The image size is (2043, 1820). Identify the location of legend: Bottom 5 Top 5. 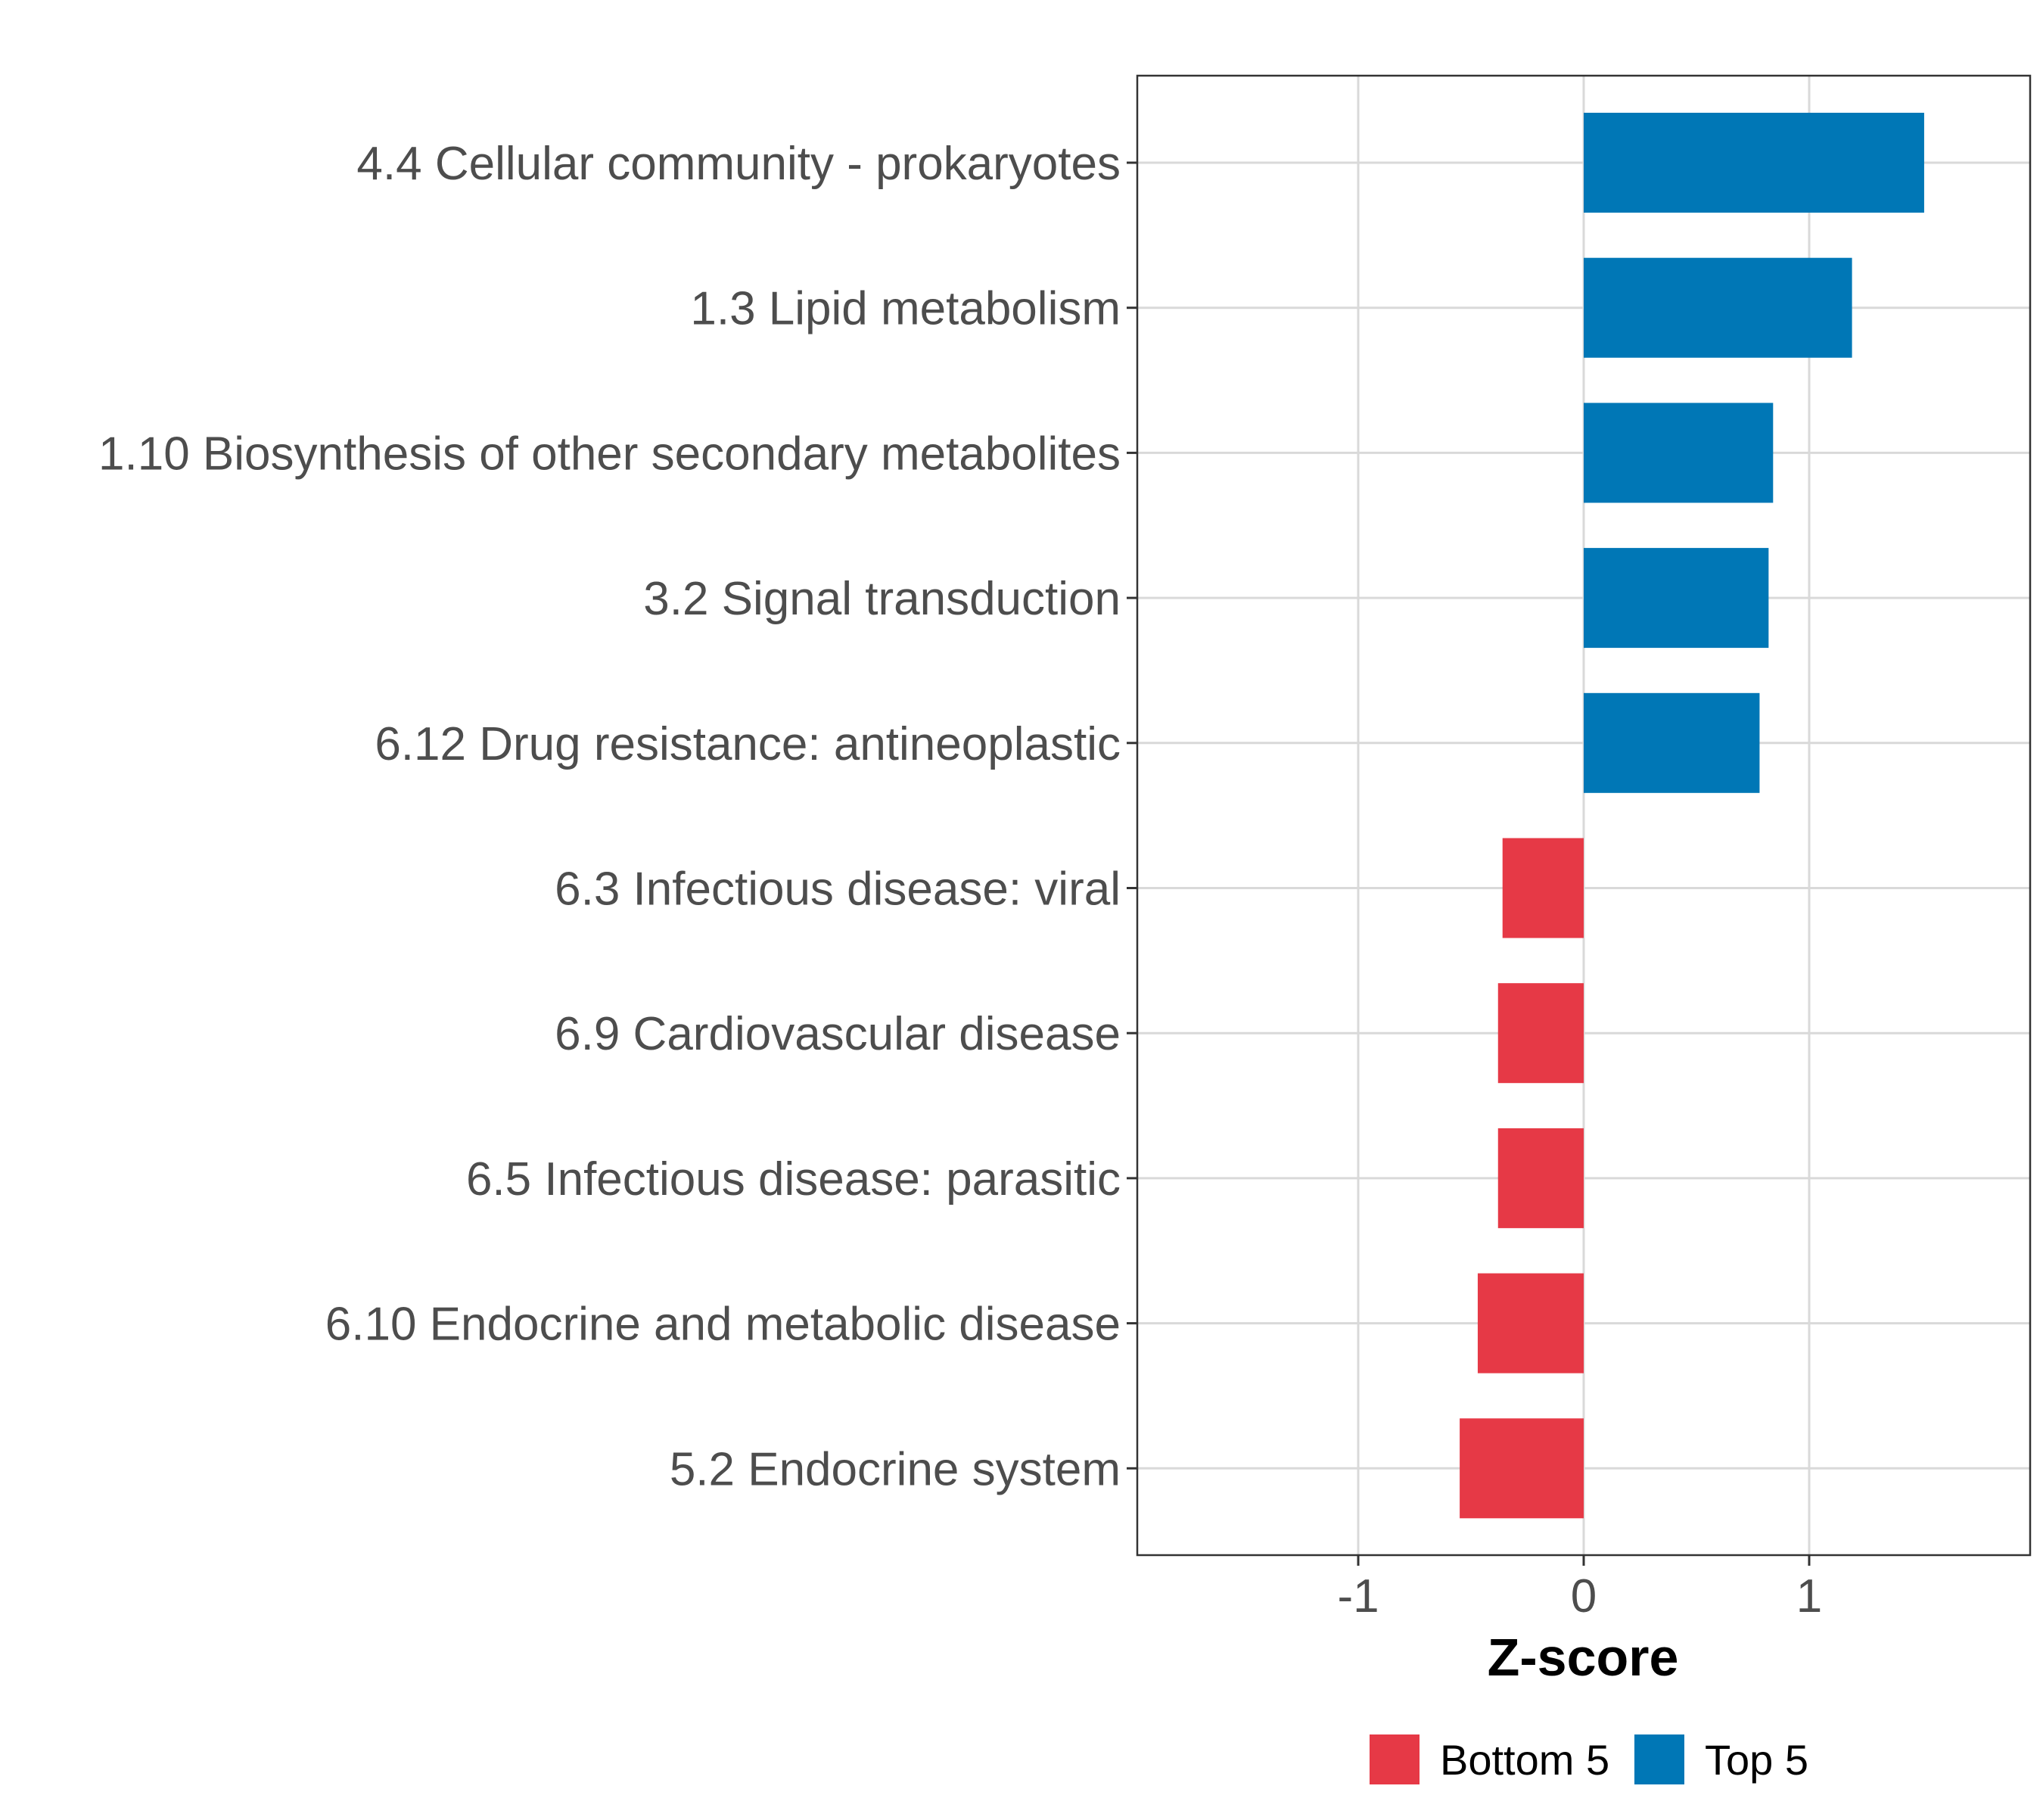
(1589, 1759).